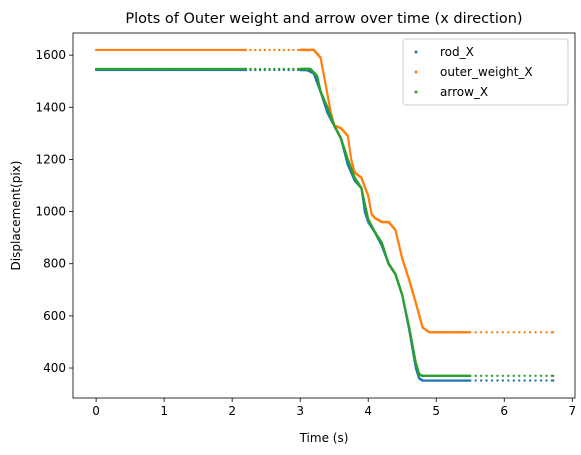  What do you see at coordinates (54, 316) in the screenshot?
I see `y-tick-label: 600` at bounding box center [54, 316].